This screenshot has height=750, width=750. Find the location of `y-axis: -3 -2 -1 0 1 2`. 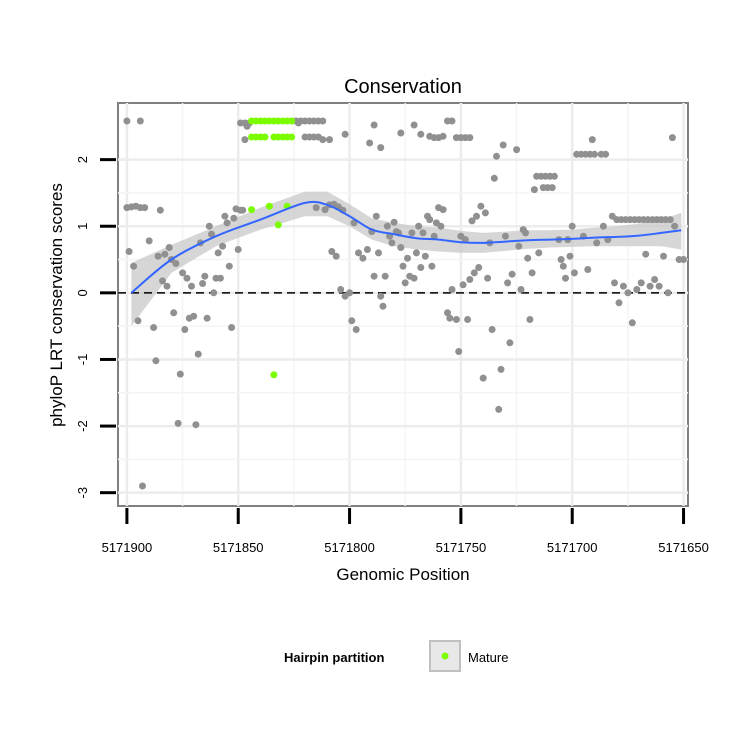

y-axis: -3 -2 -1 0 1 2 is located at coordinates (95, 327).